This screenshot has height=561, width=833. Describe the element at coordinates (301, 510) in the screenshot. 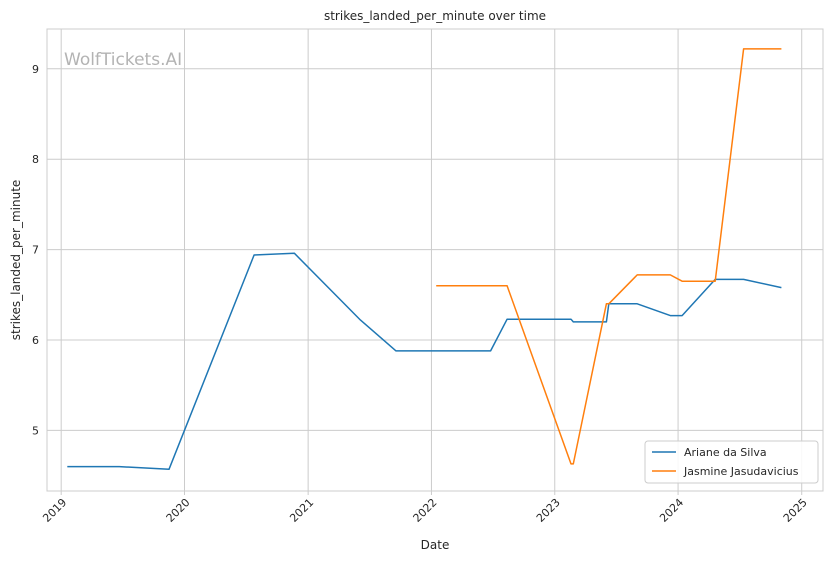

I see `x-tick-label: 2021` at that location.